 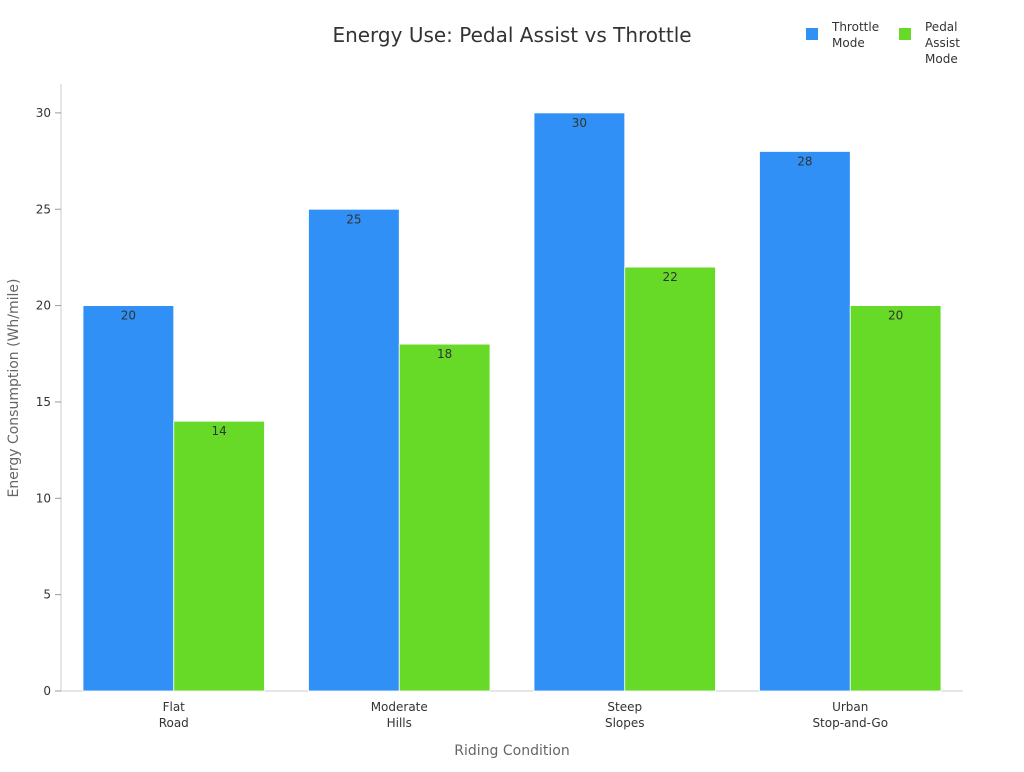 I want to click on legend-label: Pedal, so click(x=941, y=27).